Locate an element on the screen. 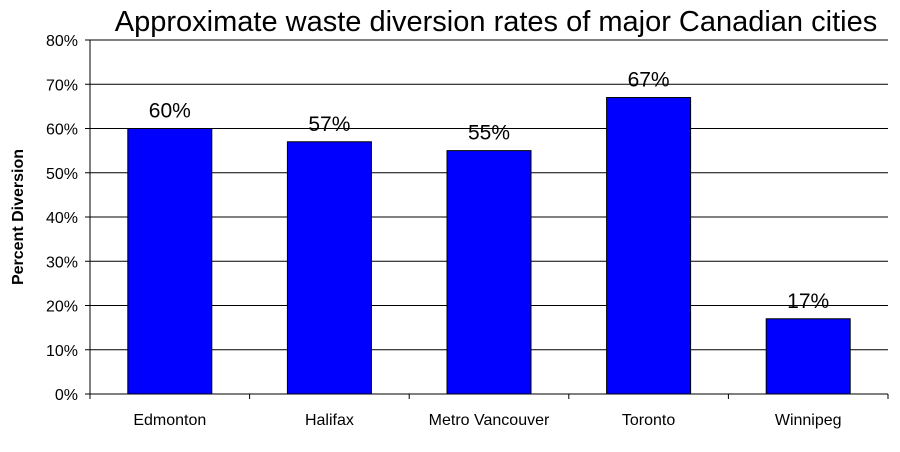 The width and height of the screenshot is (900, 452). bar-winnipeg is located at coordinates (808, 356).